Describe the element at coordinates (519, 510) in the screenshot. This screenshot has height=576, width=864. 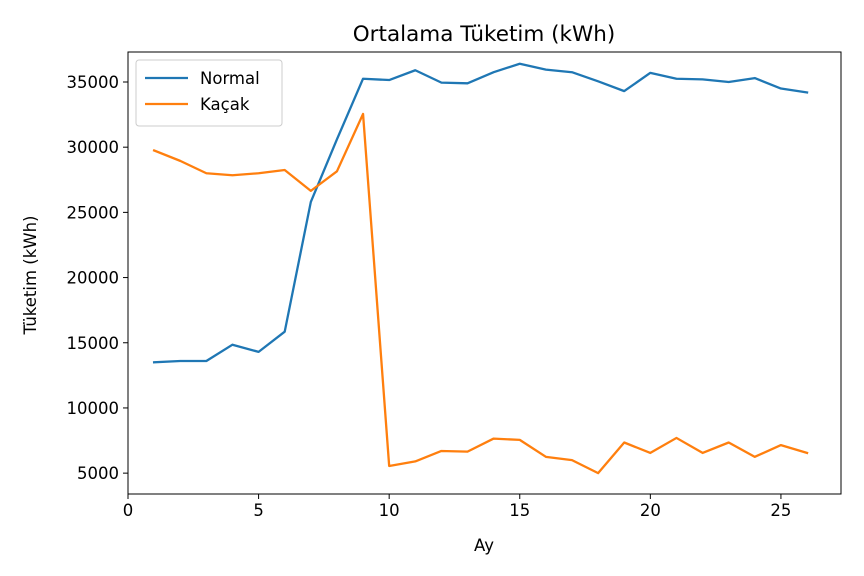
I see `x-tick-label: 15` at that location.